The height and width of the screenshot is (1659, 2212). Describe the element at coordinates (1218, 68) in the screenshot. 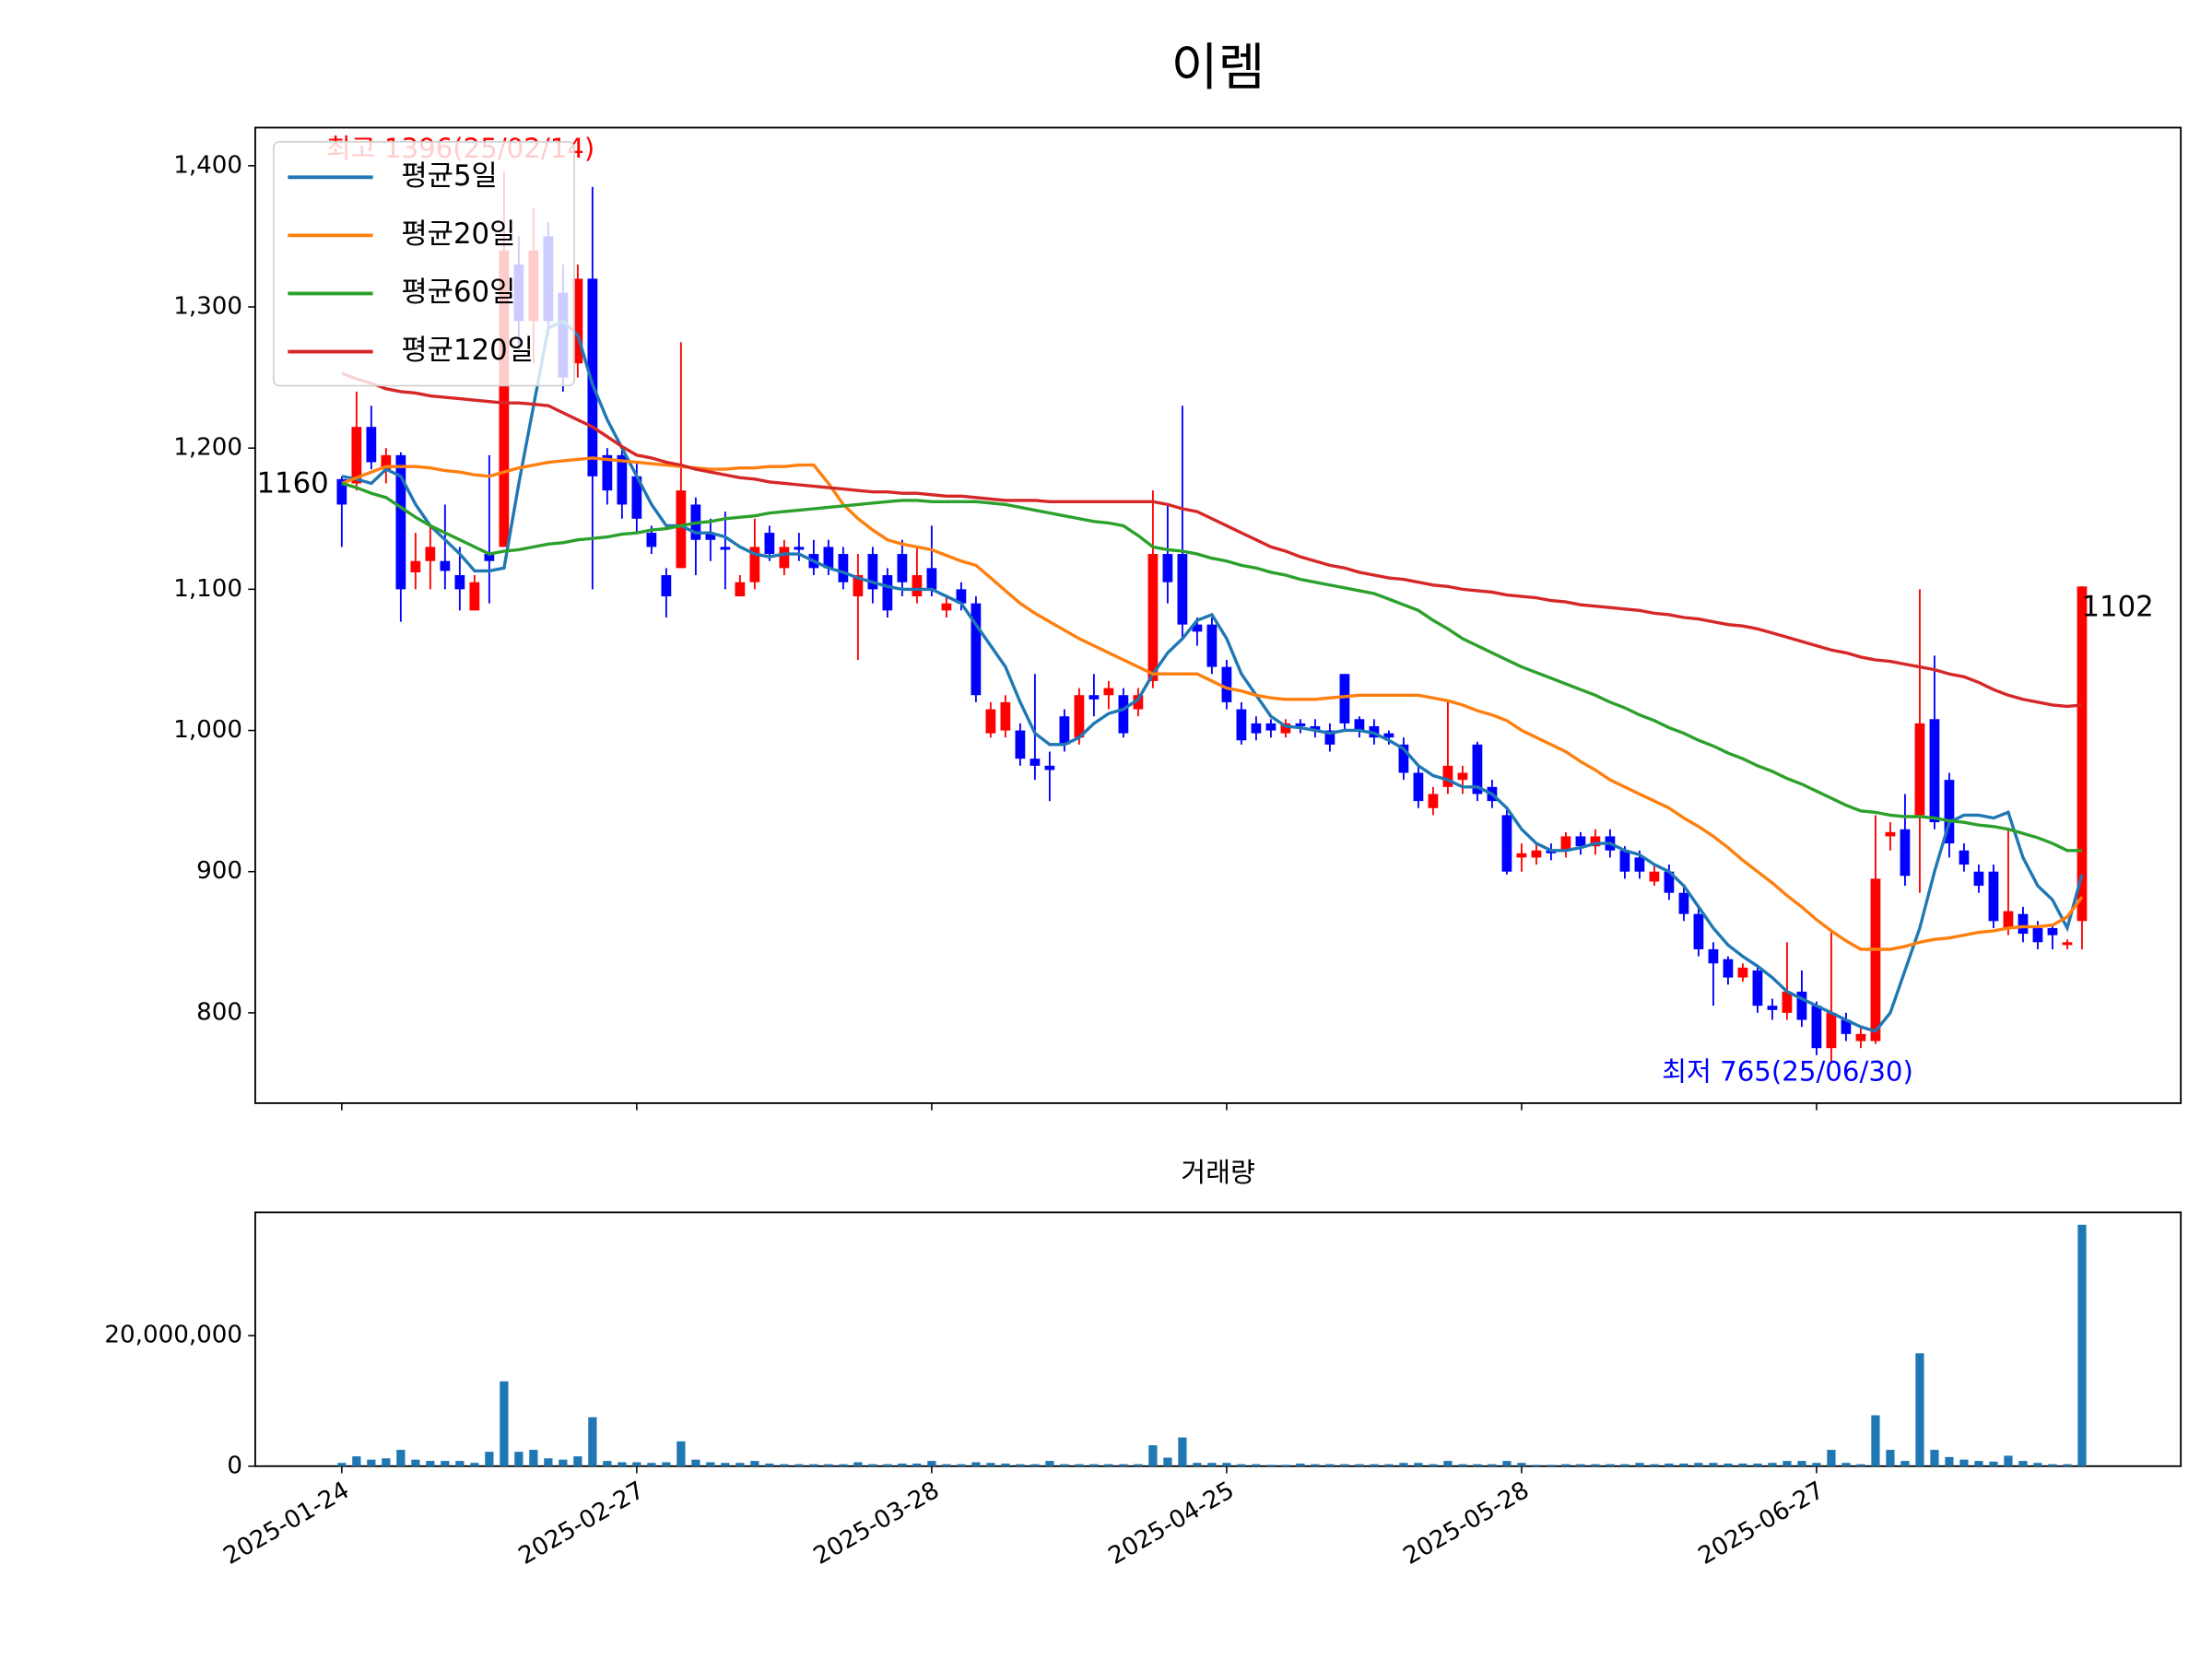

I see `chart-title: 이렘` at that location.